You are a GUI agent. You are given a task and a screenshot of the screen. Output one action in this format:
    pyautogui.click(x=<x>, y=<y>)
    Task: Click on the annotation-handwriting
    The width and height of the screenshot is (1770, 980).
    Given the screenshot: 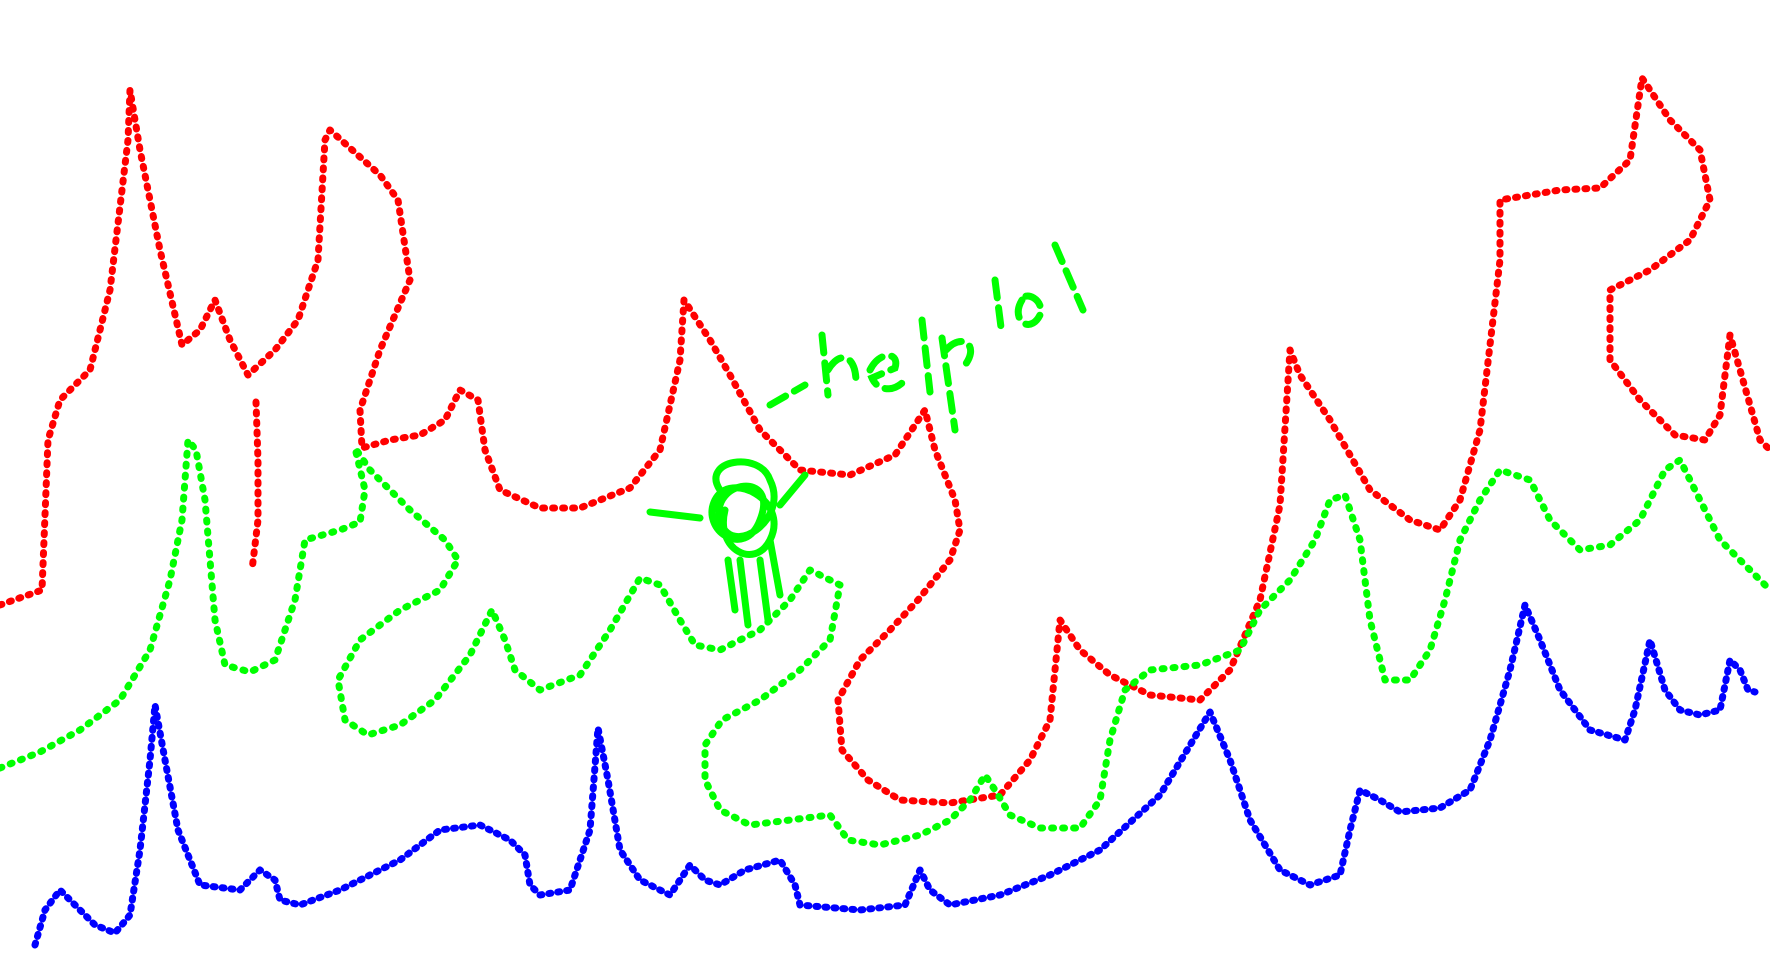 What is the action you would take?
    pyautogui.click(x=926, y=337)
    